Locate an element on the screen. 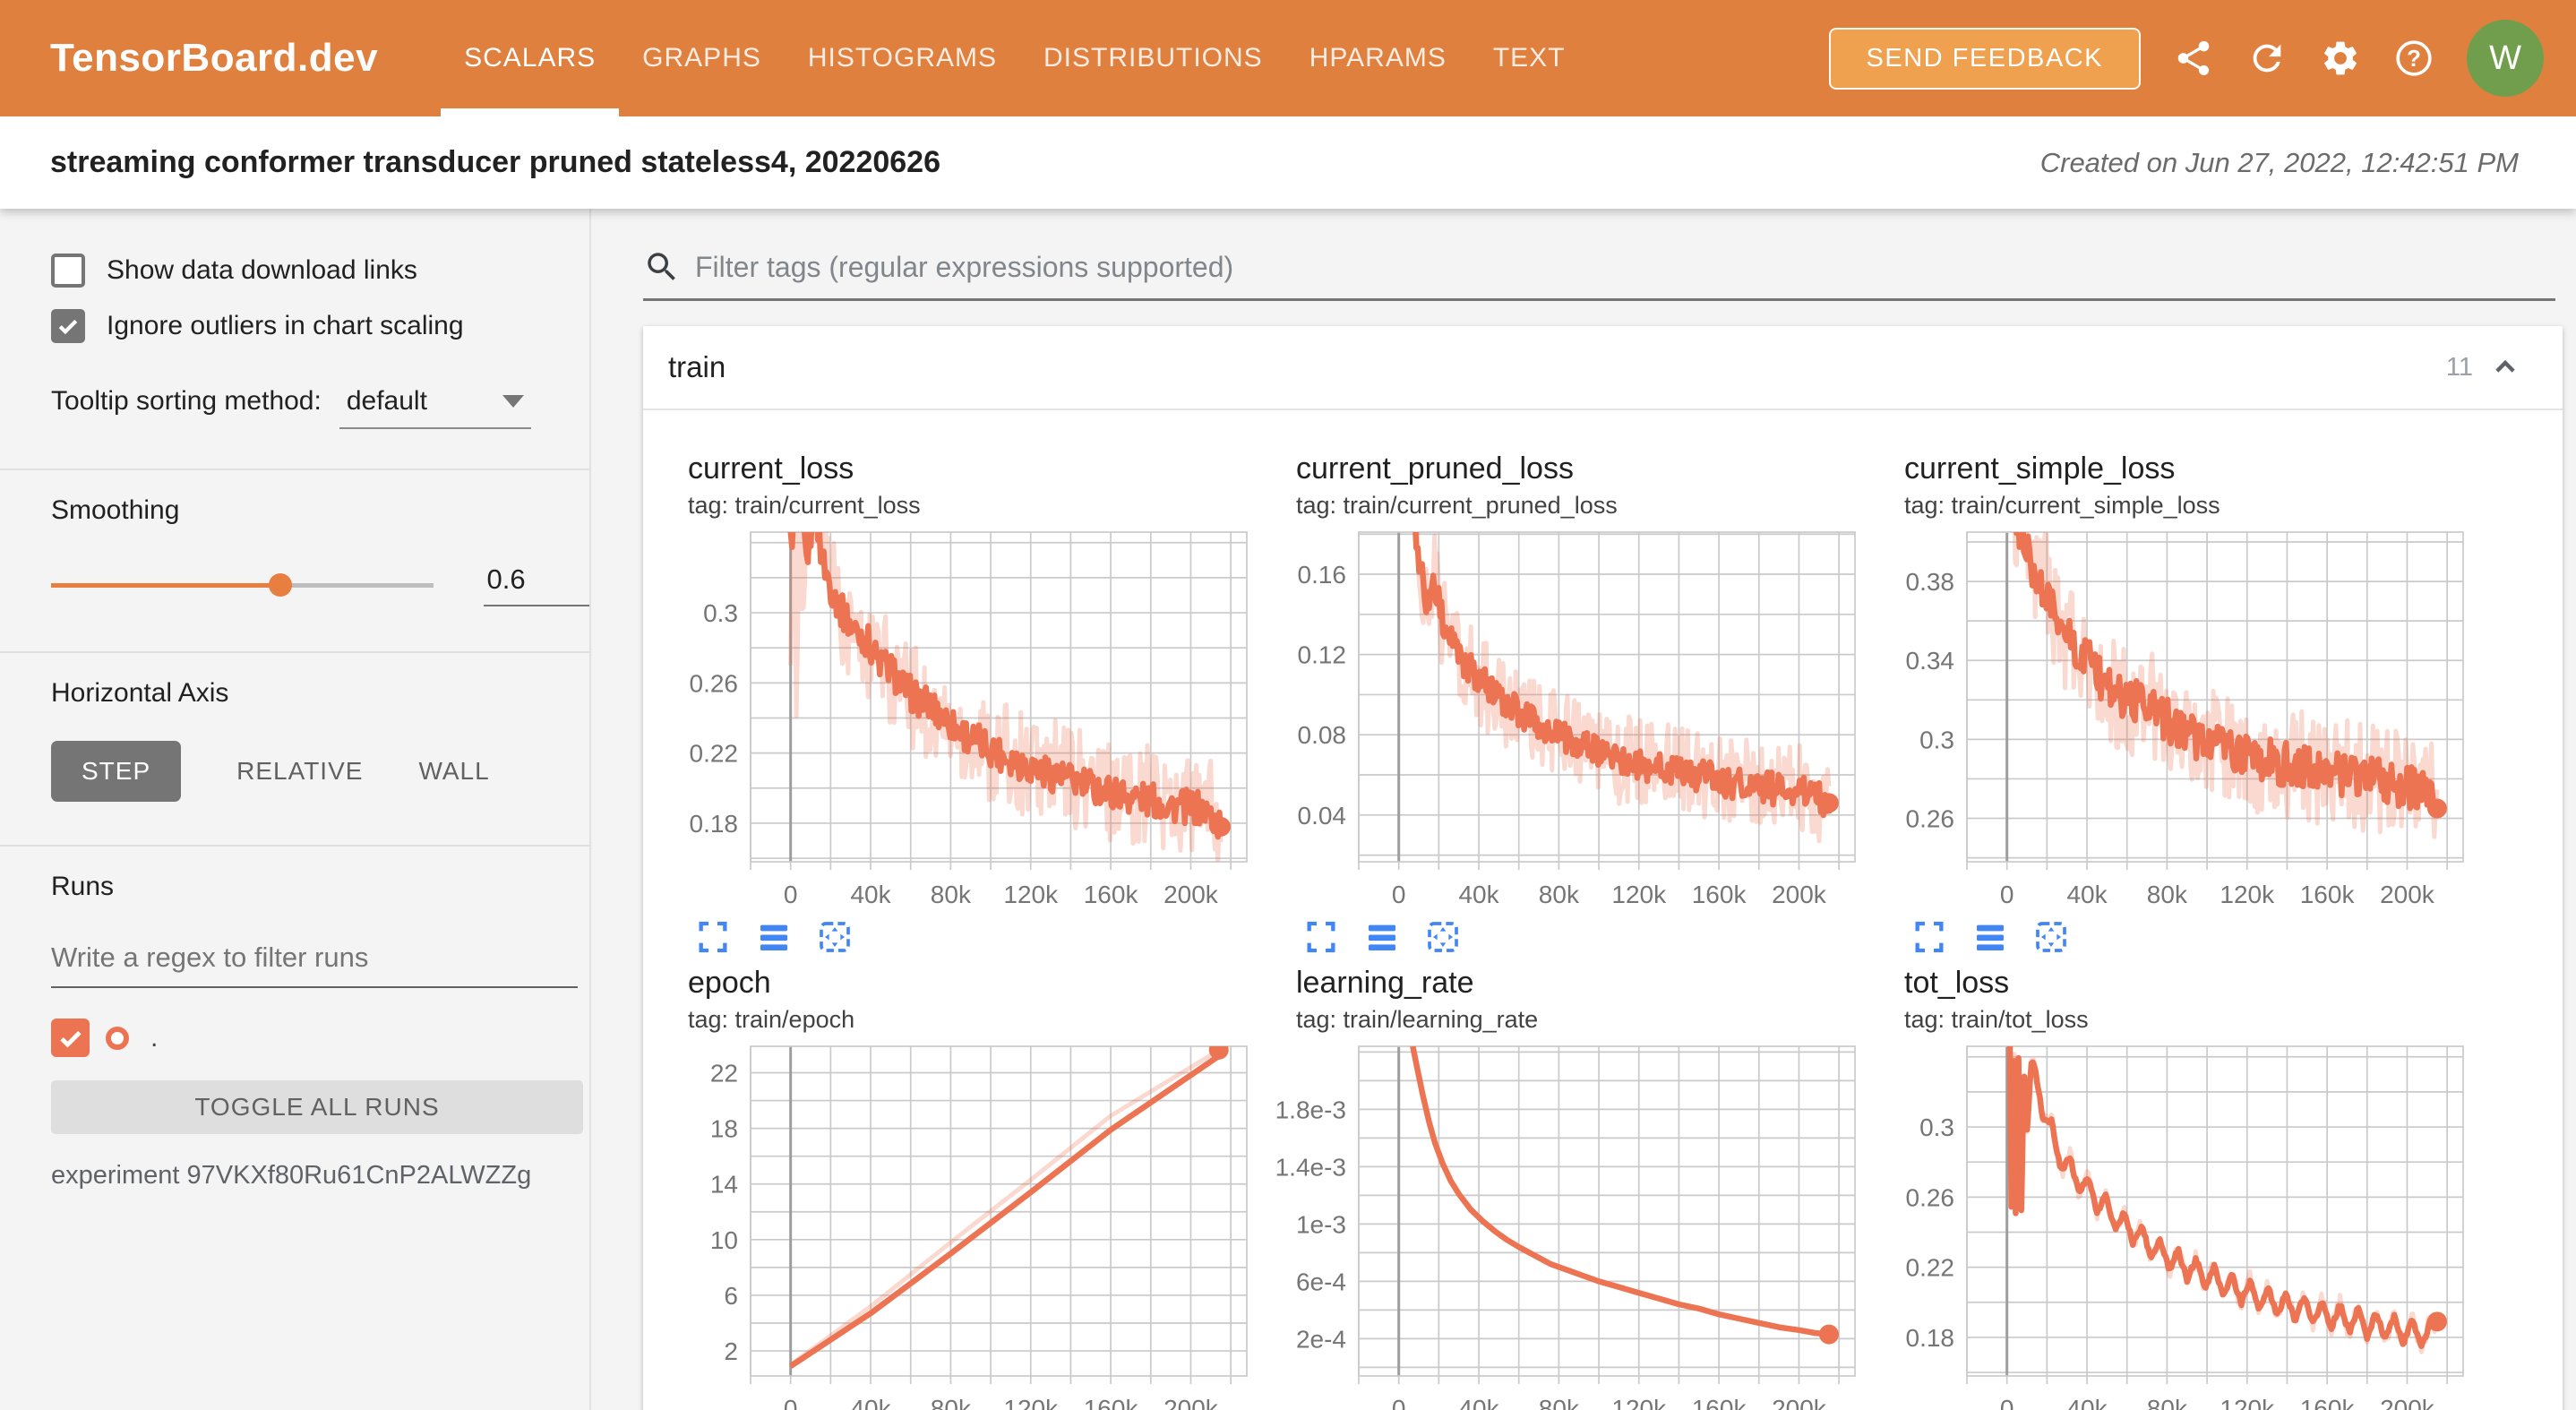  smoothing-slider is located at coordinates (242, 585).